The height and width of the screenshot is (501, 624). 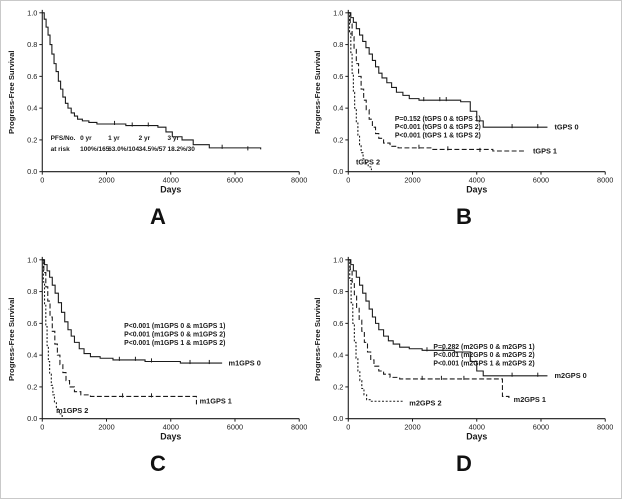 I want to click on svg-text: P<0.001 (m1GPS 0 & m1GPS 2), so click(x=174, y=334).